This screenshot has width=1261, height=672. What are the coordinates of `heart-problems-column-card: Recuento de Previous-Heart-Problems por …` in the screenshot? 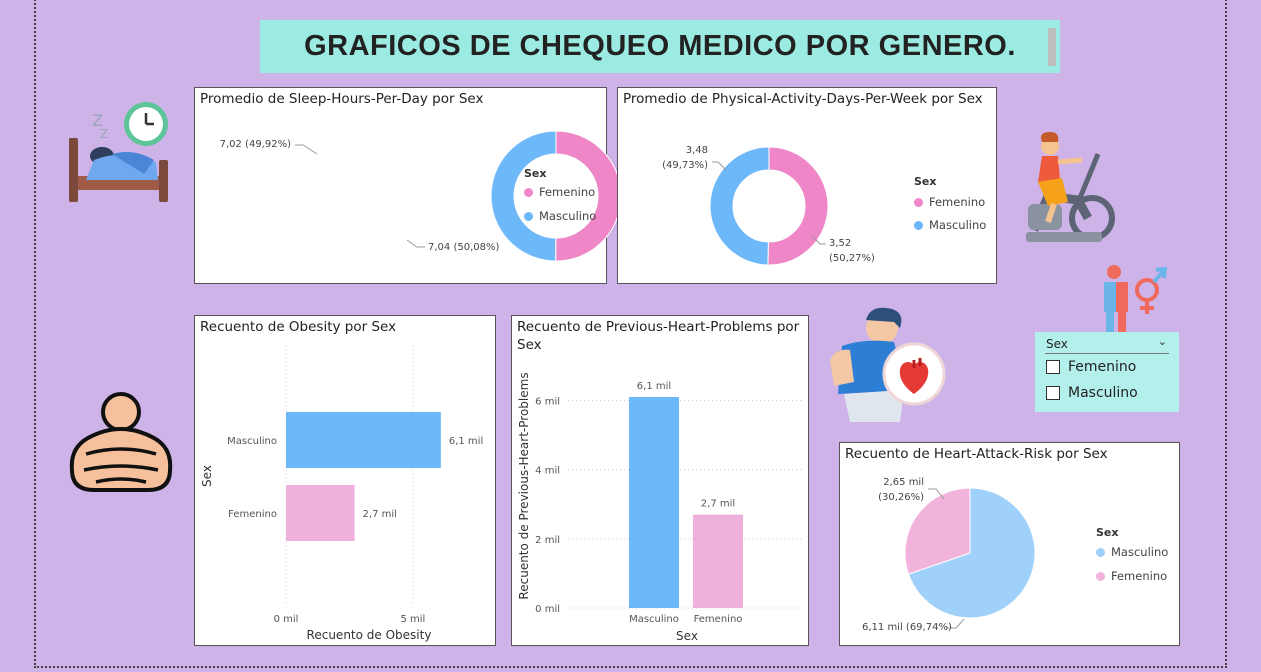 It's located at (660, 480).